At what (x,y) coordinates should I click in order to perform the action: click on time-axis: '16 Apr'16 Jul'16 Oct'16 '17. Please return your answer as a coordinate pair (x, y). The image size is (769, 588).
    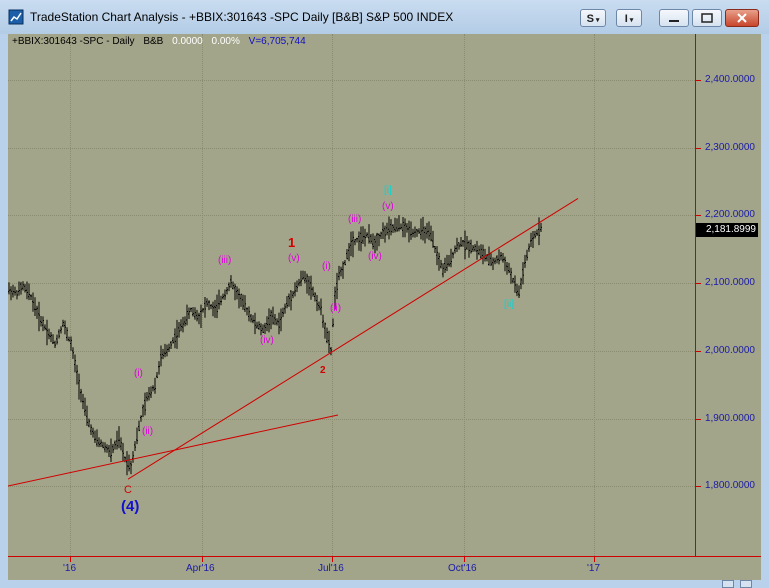
    Looking at the image, I should click on (384, 568).